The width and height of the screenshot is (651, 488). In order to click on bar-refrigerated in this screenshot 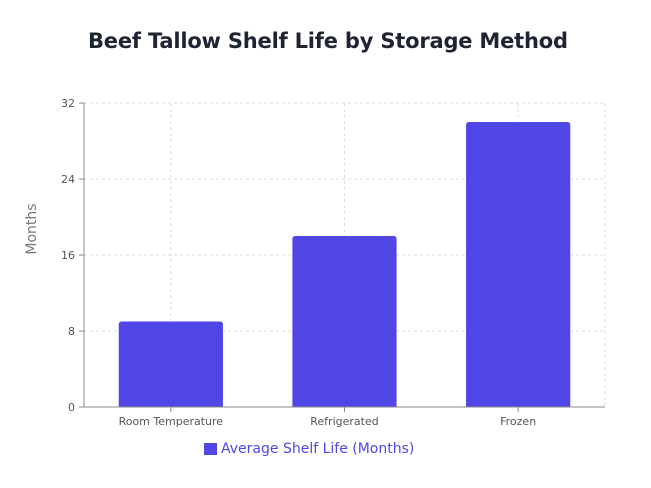, I will do `click(344, 321)`.